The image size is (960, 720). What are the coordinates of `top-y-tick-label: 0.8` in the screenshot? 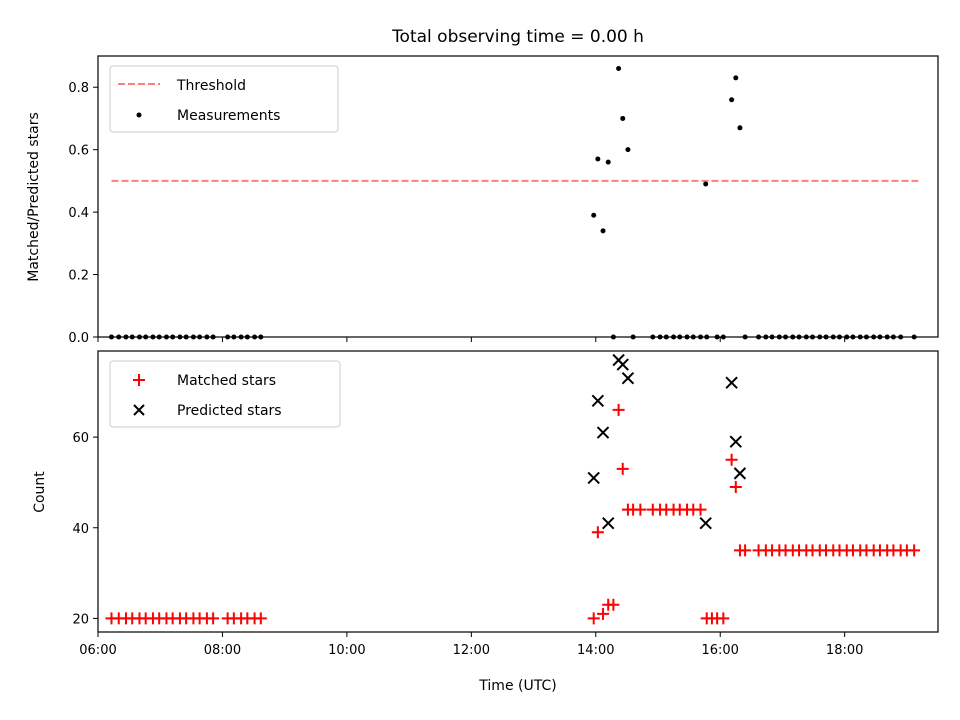 It's located at (78, 88).